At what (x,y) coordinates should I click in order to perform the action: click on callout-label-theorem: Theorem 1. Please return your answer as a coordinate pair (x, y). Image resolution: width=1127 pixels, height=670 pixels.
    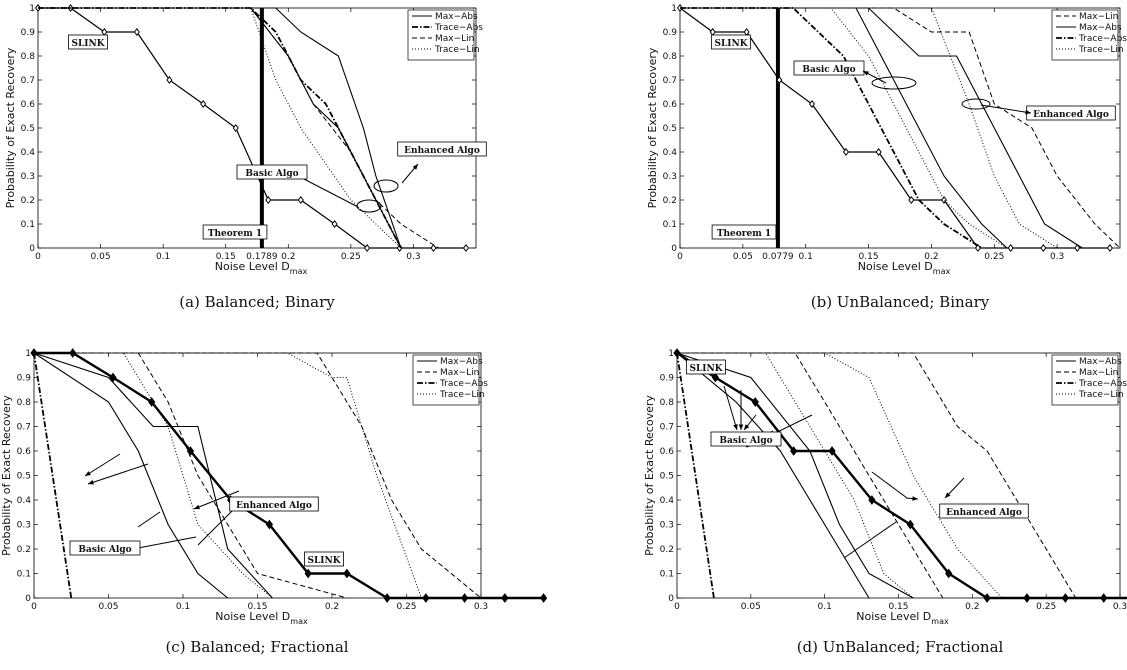
    Looking at the image, I should click on (235, 234).